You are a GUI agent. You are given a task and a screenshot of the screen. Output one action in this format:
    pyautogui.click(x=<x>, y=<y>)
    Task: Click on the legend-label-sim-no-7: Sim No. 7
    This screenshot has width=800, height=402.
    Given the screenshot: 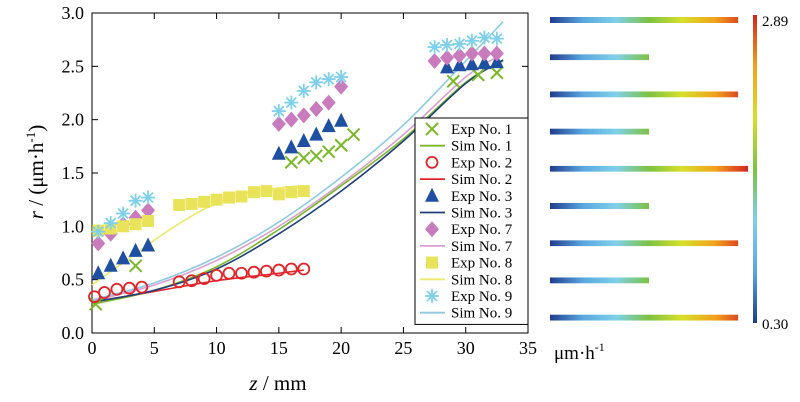 What is the action you would take?
    pyautogui.click(x=482, y=247)
    